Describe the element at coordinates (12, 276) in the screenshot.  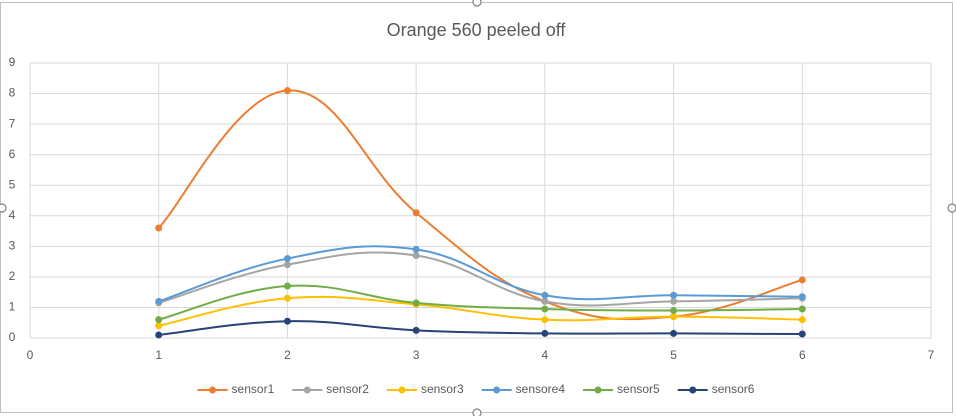
I see `y-tick-label: 2` at that location.